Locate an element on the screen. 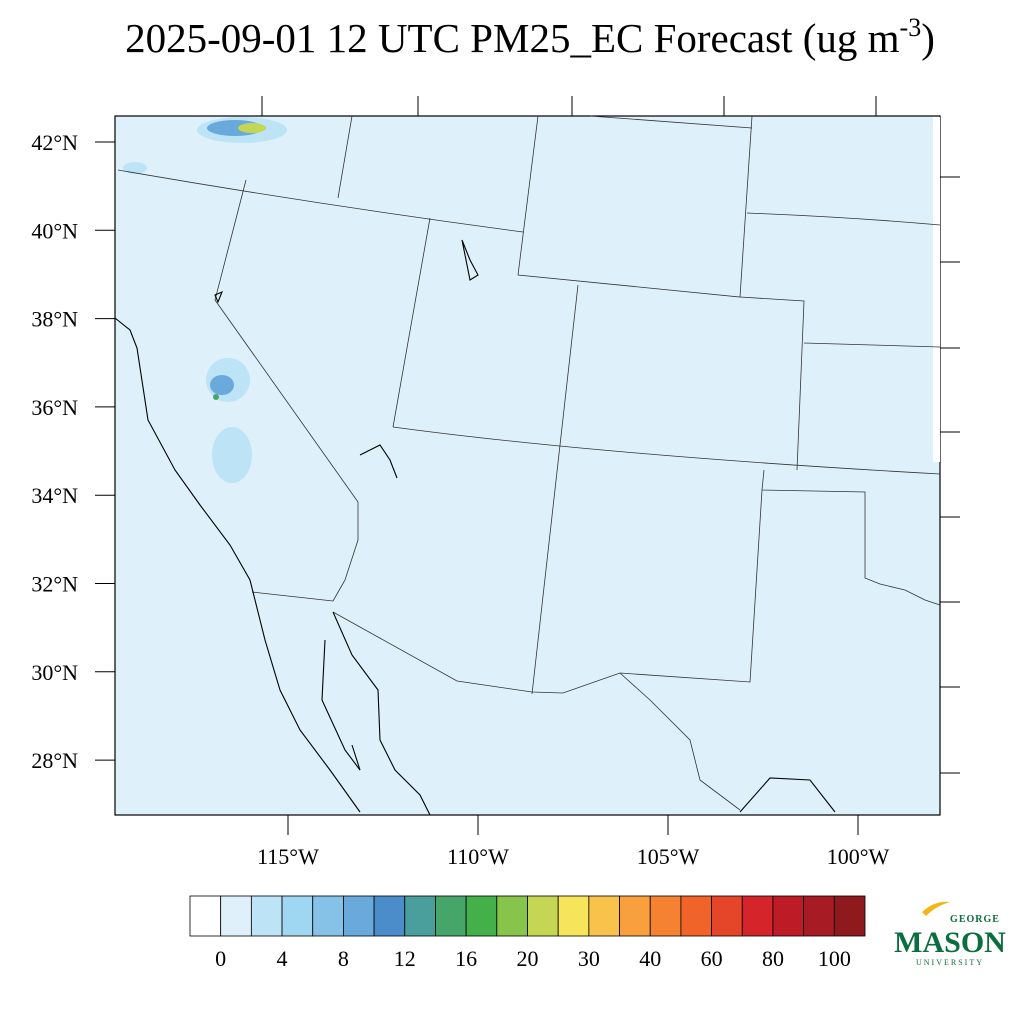 The height and width of the screenshot is (1024, 1024). lat-label: 40°N is located at coordinates (54, 230).